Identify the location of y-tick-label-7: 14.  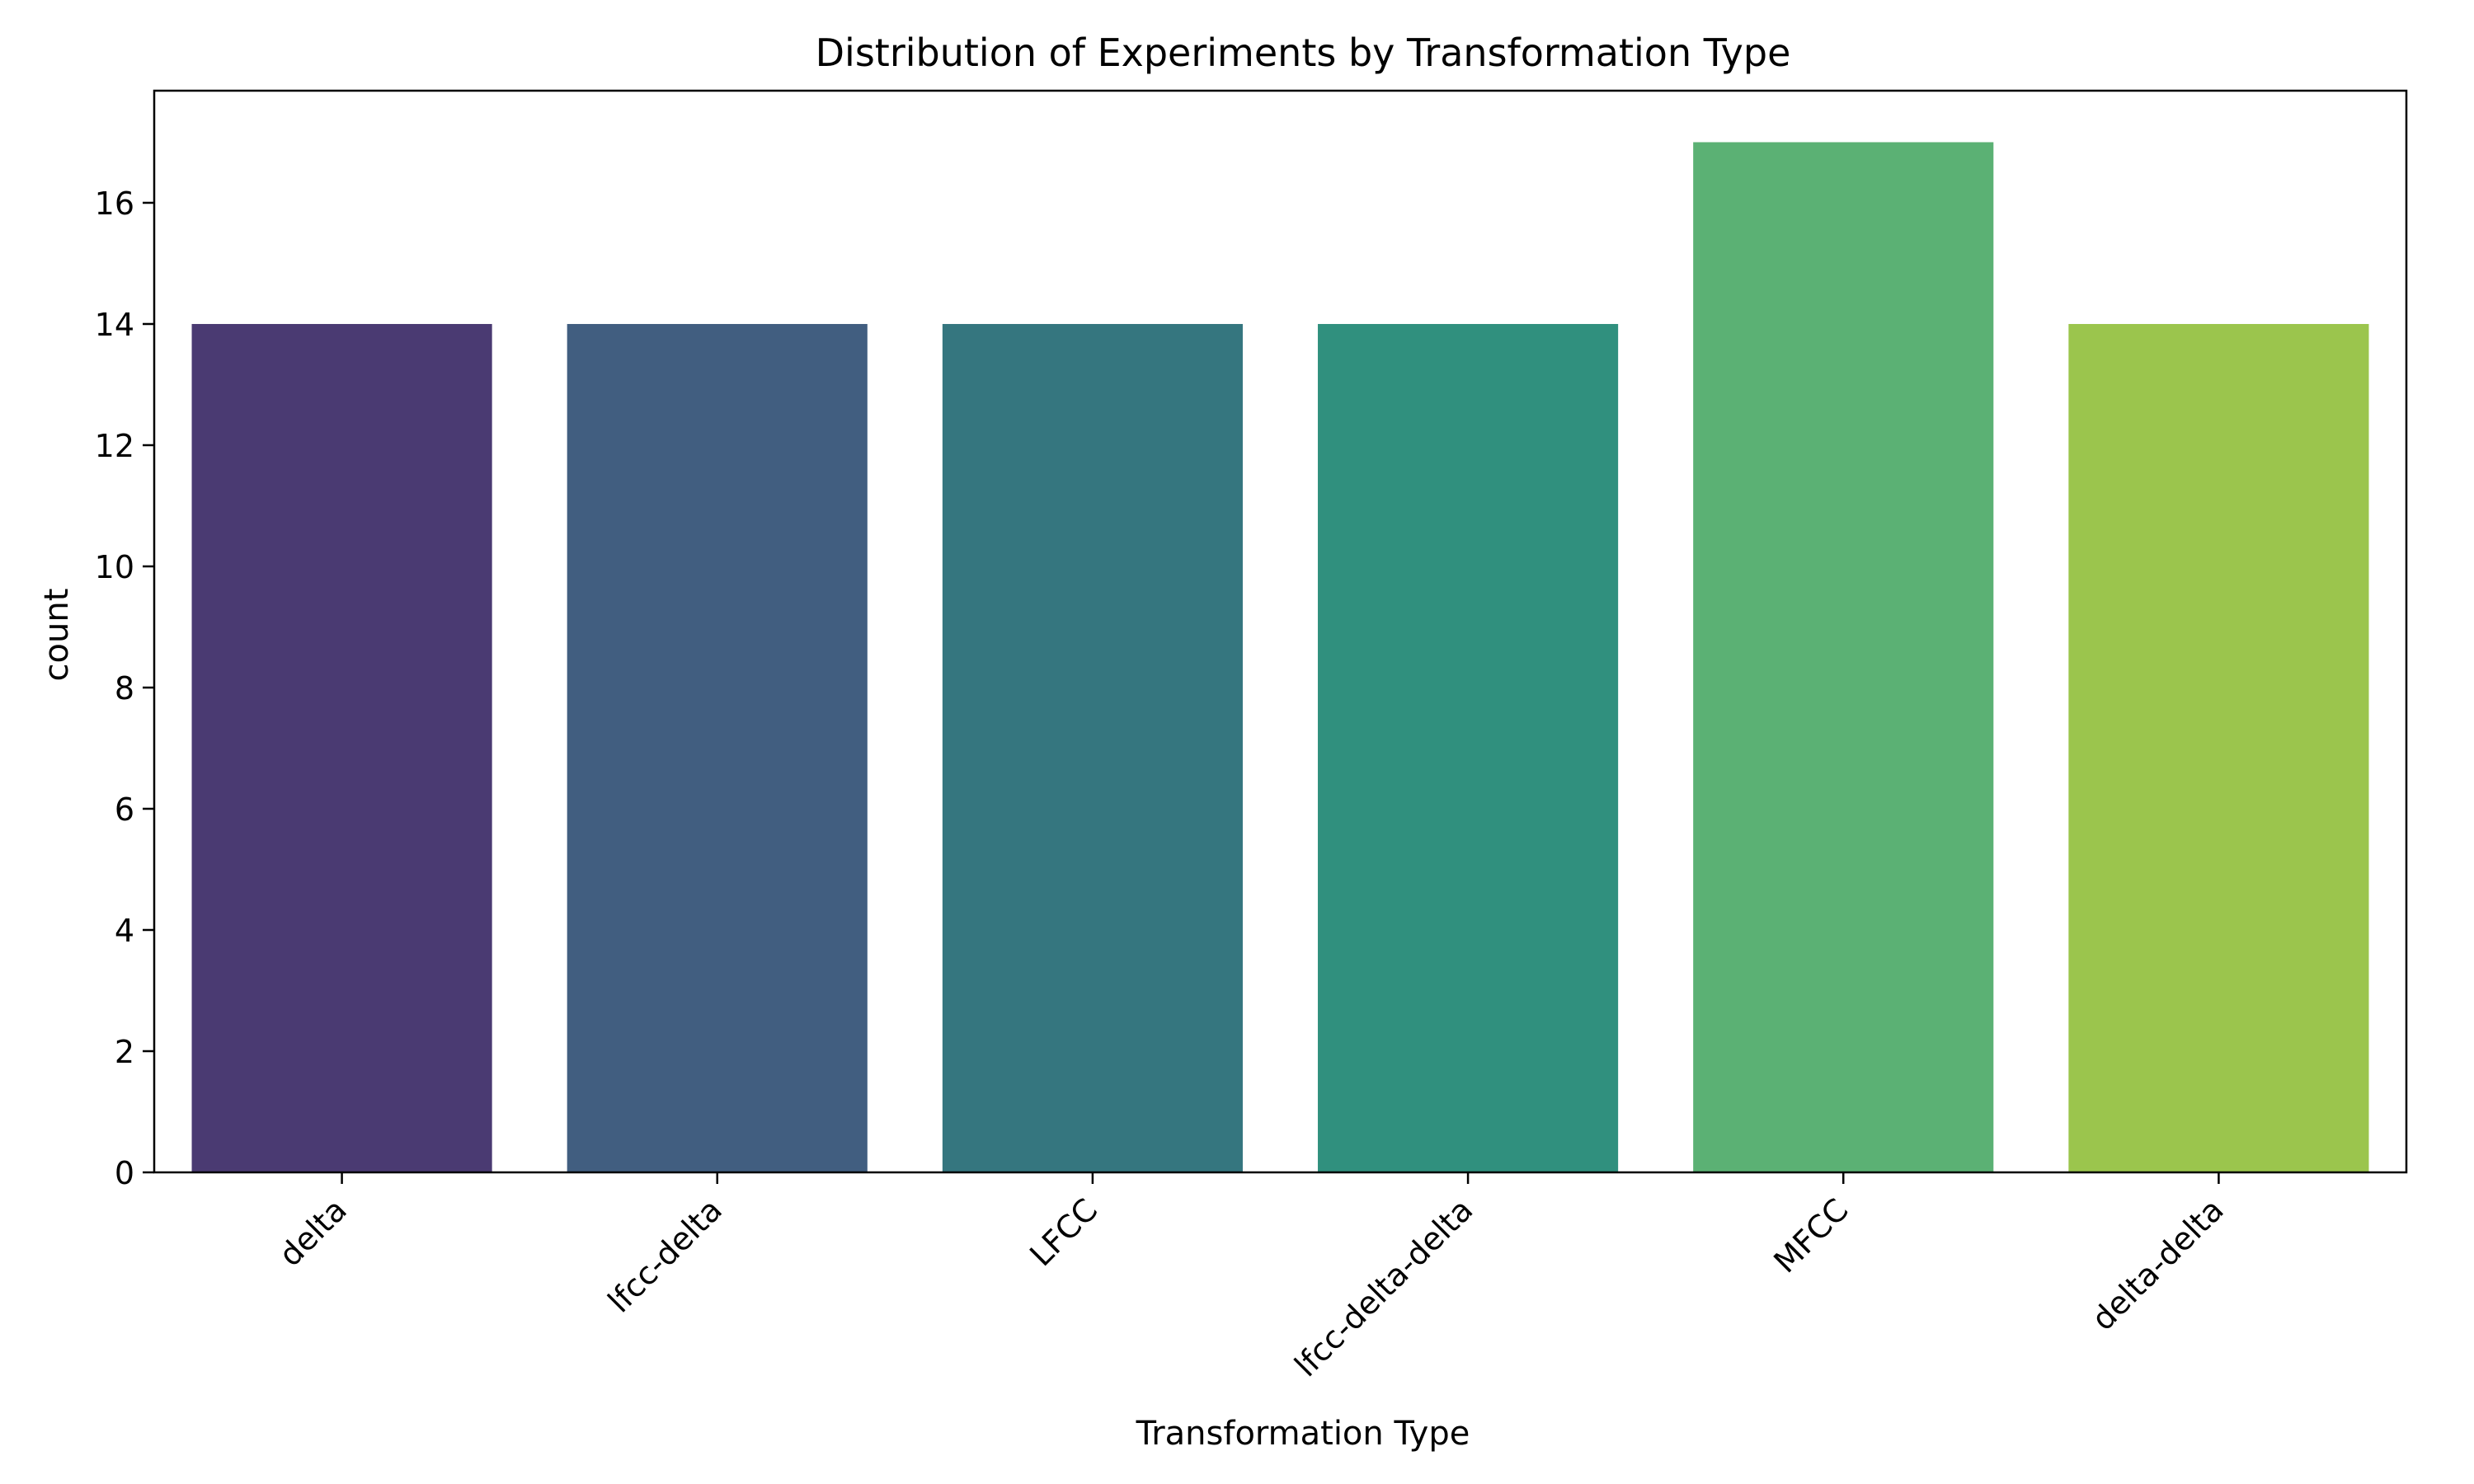
(114, 325).